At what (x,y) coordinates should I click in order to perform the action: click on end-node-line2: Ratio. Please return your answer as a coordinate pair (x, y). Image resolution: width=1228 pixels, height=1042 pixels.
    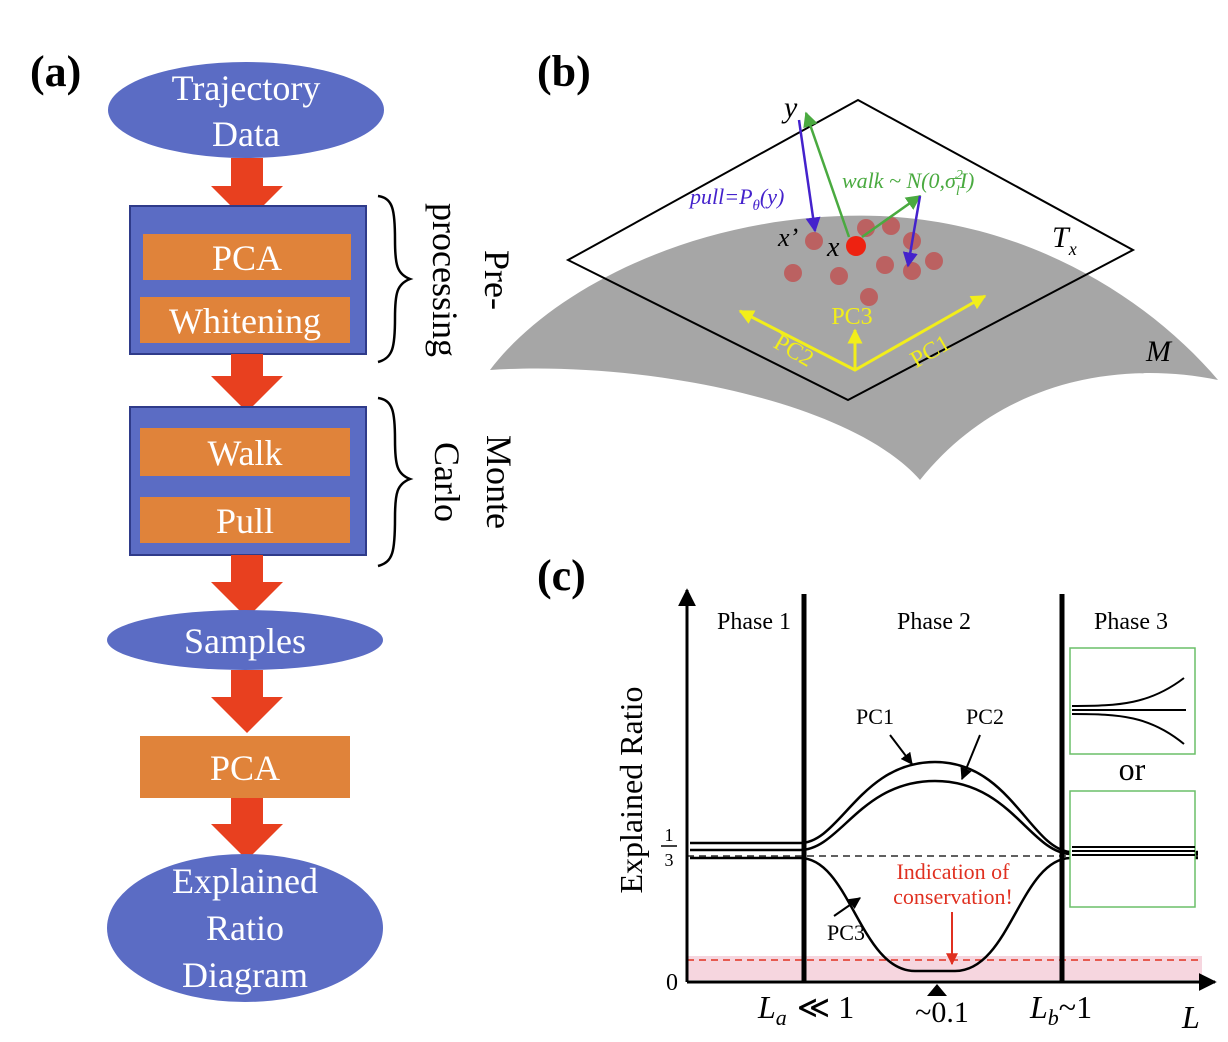
    Looking at the image, I should click on (245, 928).